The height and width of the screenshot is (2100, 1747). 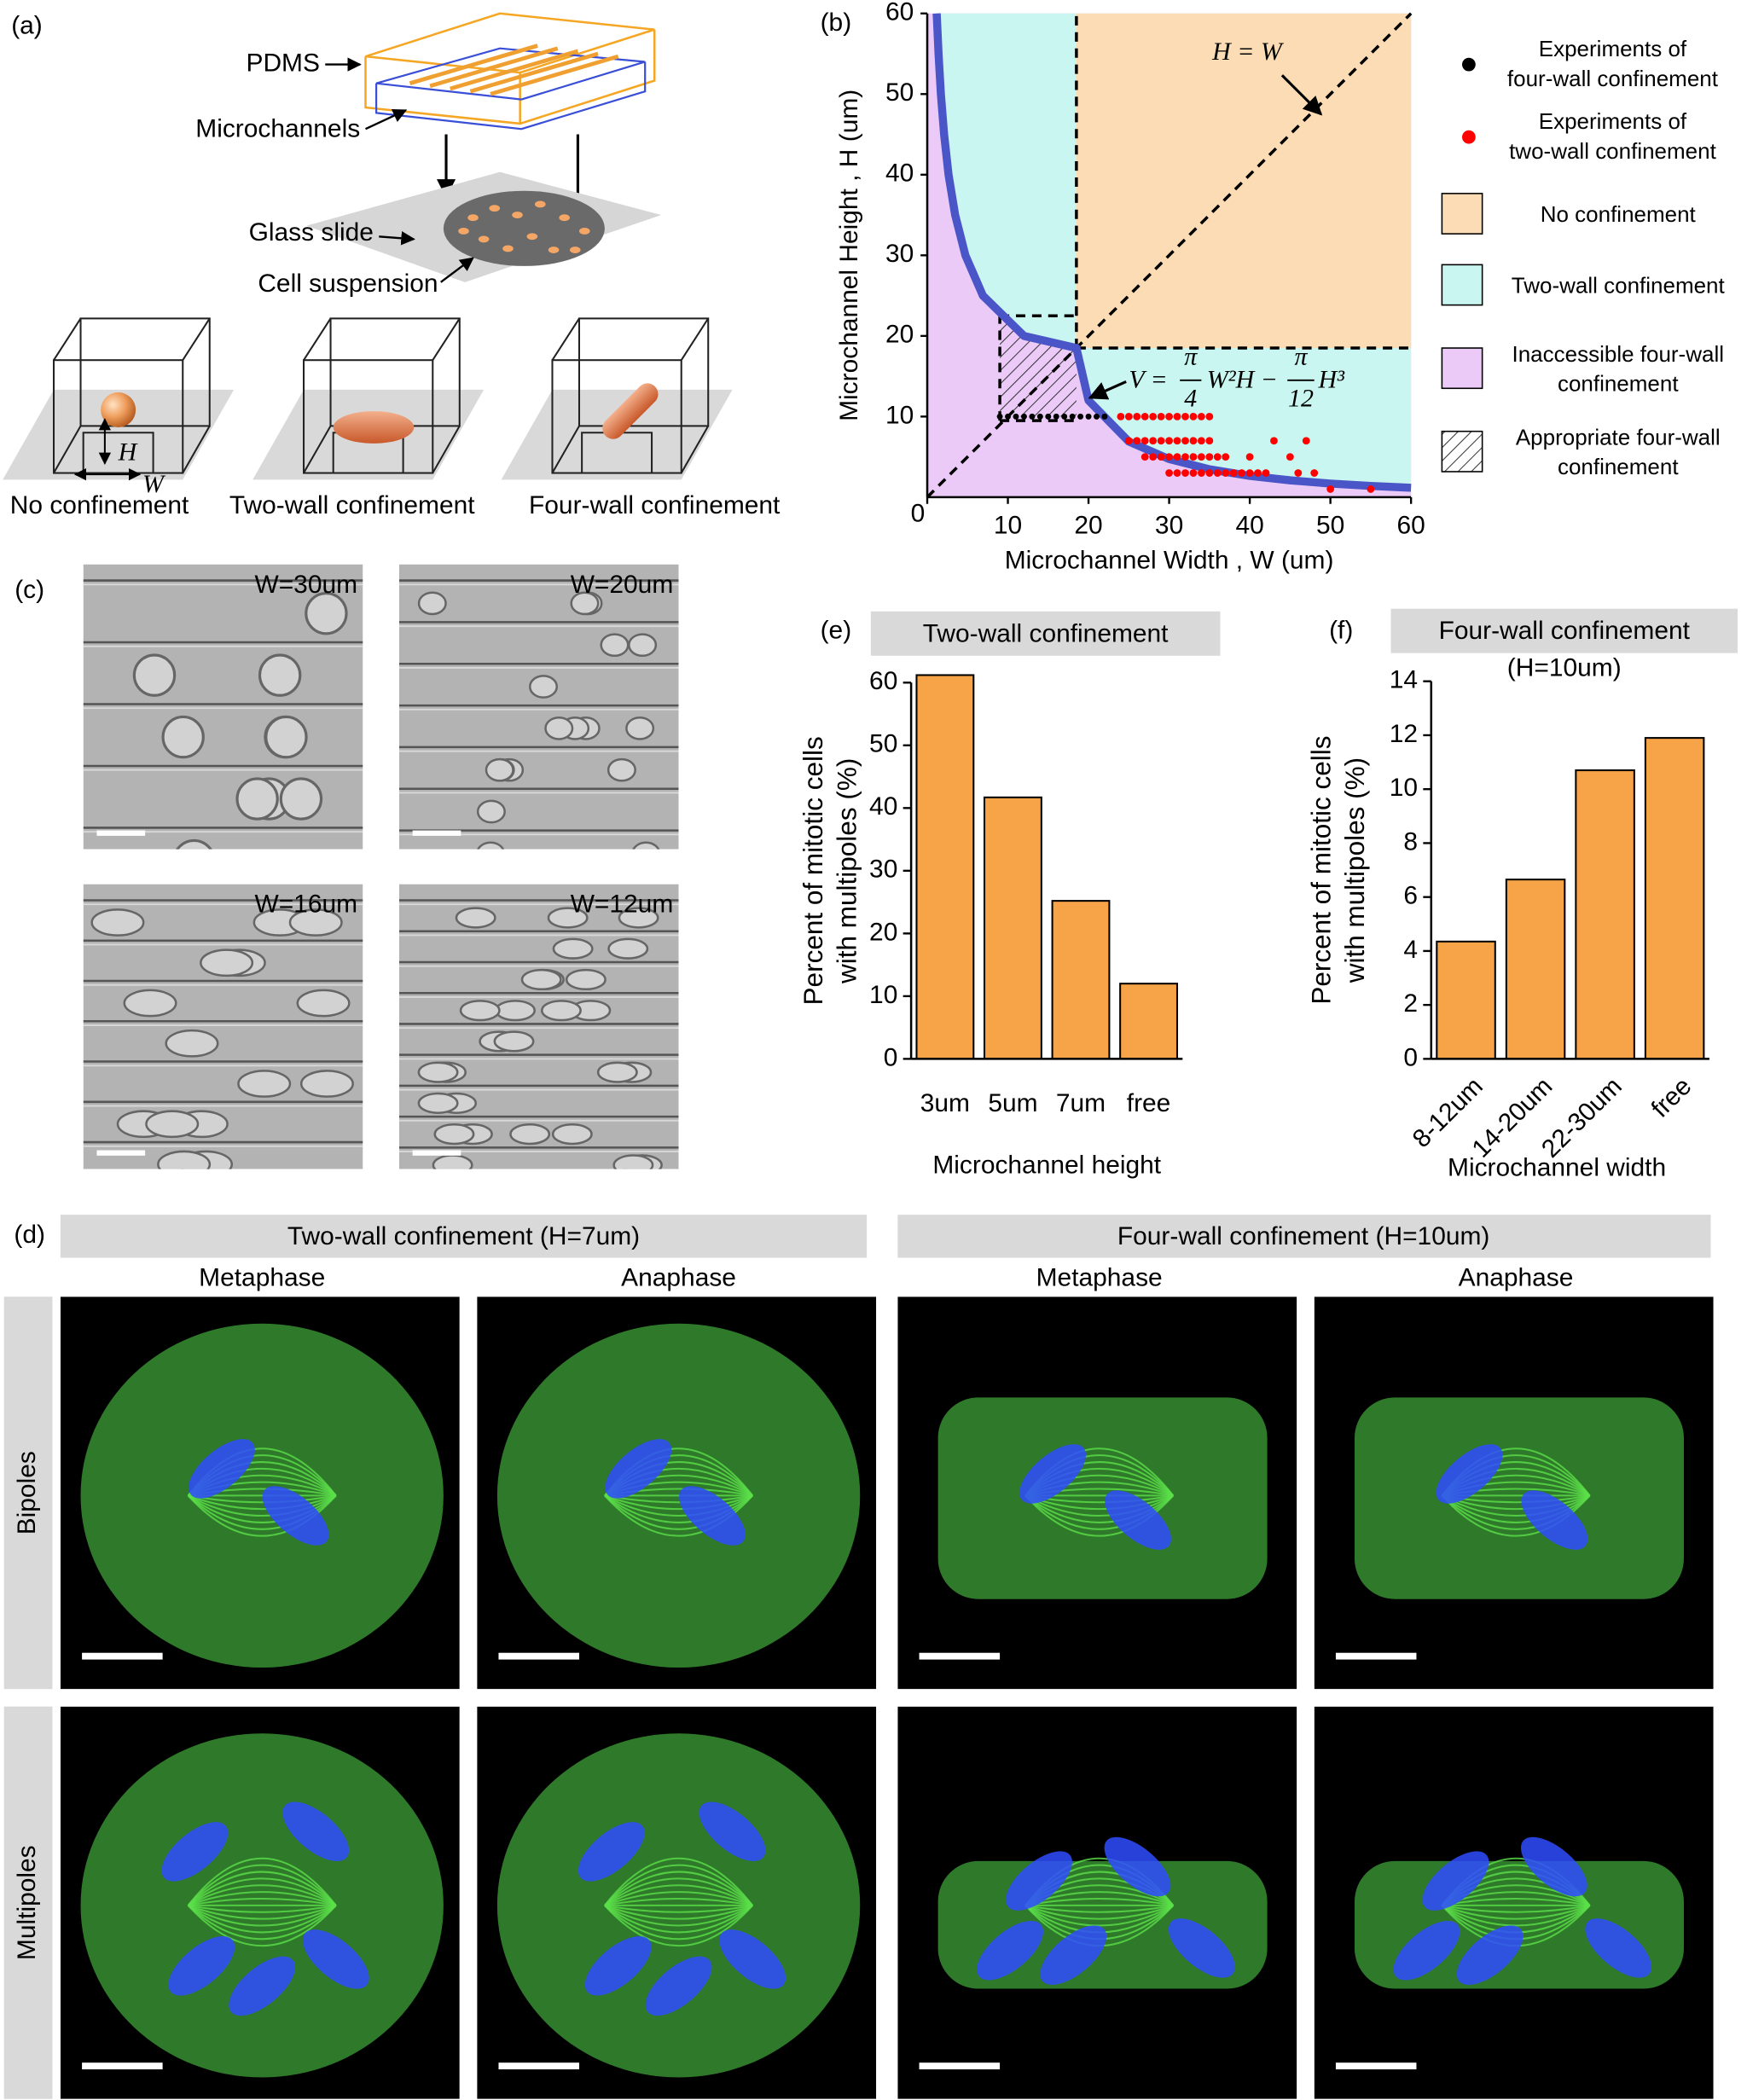 What do you see at coordinates (1410, 1003) in the screenshot?
I see `y-tick-label: 2` at bounding box center [1410, 1003].